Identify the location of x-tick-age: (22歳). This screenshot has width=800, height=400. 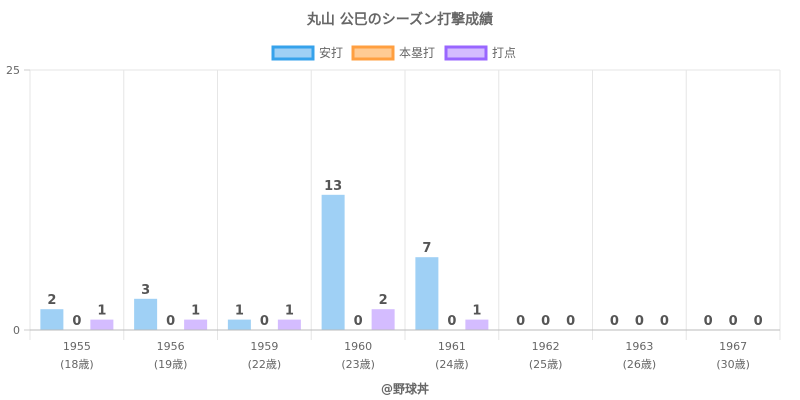
(265, 364).